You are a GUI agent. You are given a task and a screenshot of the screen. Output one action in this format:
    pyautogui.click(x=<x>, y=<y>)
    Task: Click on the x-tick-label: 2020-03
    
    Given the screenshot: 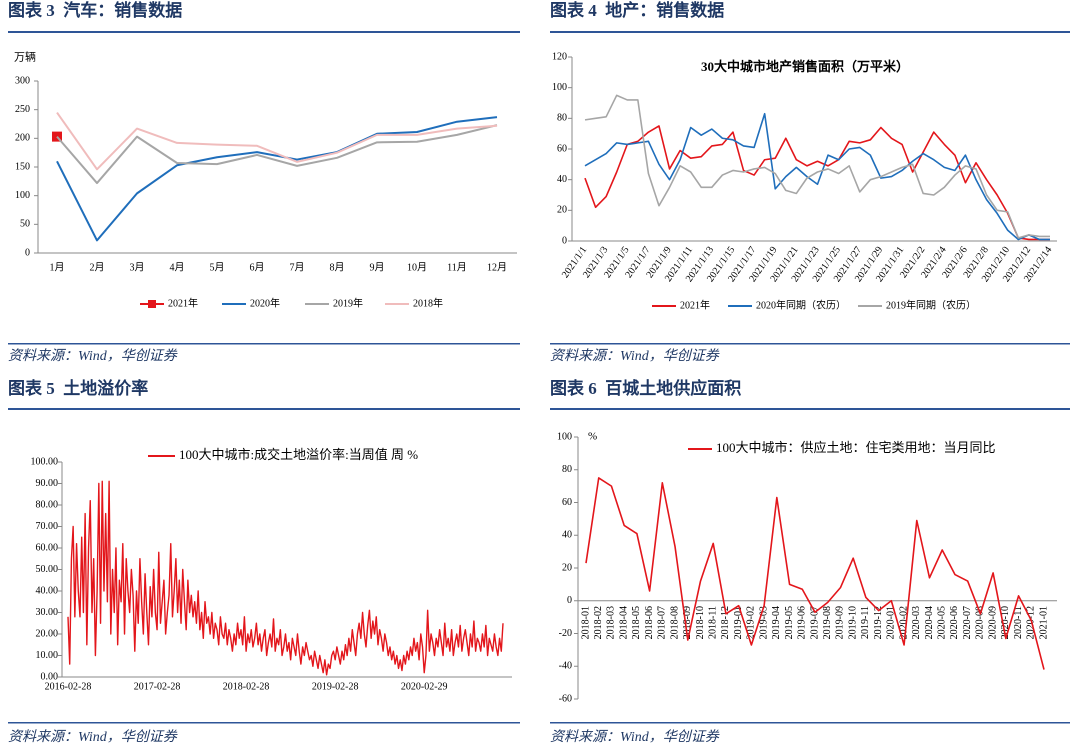 What is the action you would take?
    pyautogui.click(x=916, y=622)
    